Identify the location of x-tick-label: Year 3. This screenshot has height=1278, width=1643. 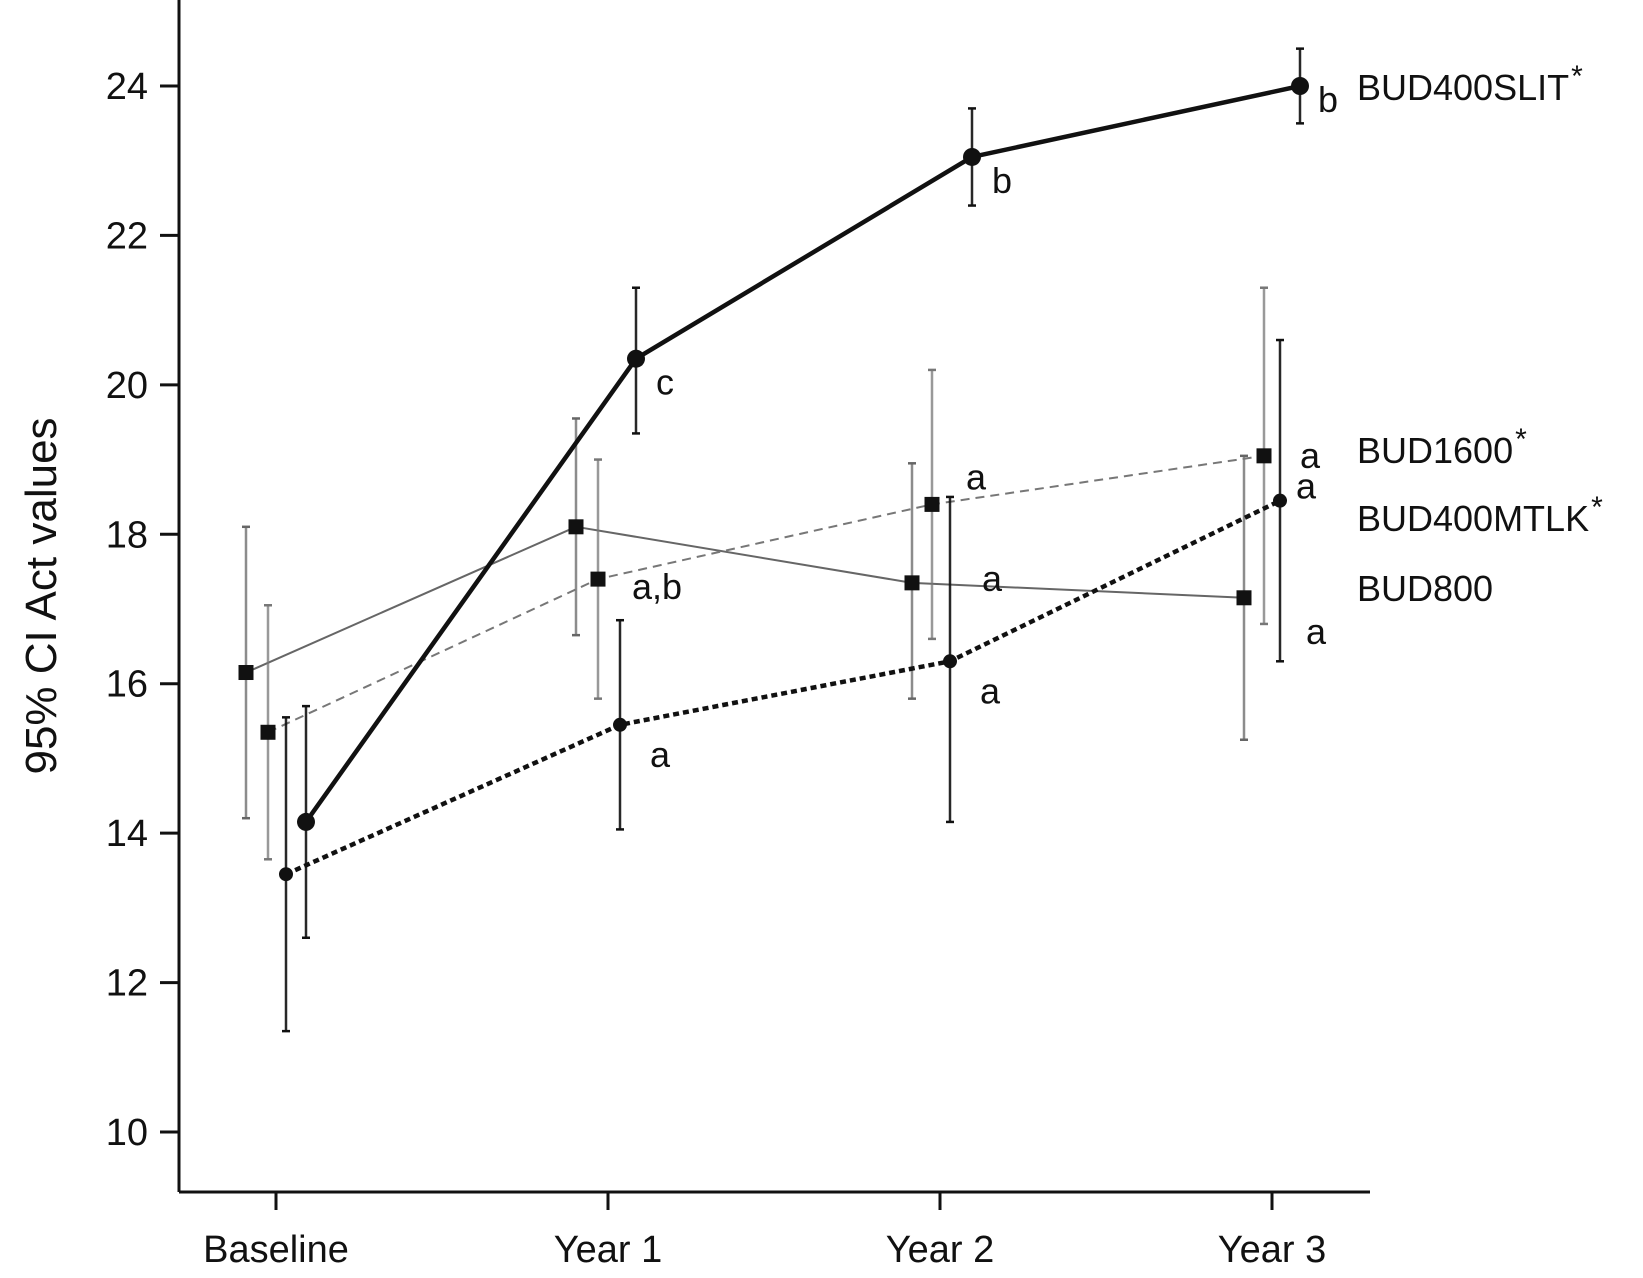
(1272, 1250).